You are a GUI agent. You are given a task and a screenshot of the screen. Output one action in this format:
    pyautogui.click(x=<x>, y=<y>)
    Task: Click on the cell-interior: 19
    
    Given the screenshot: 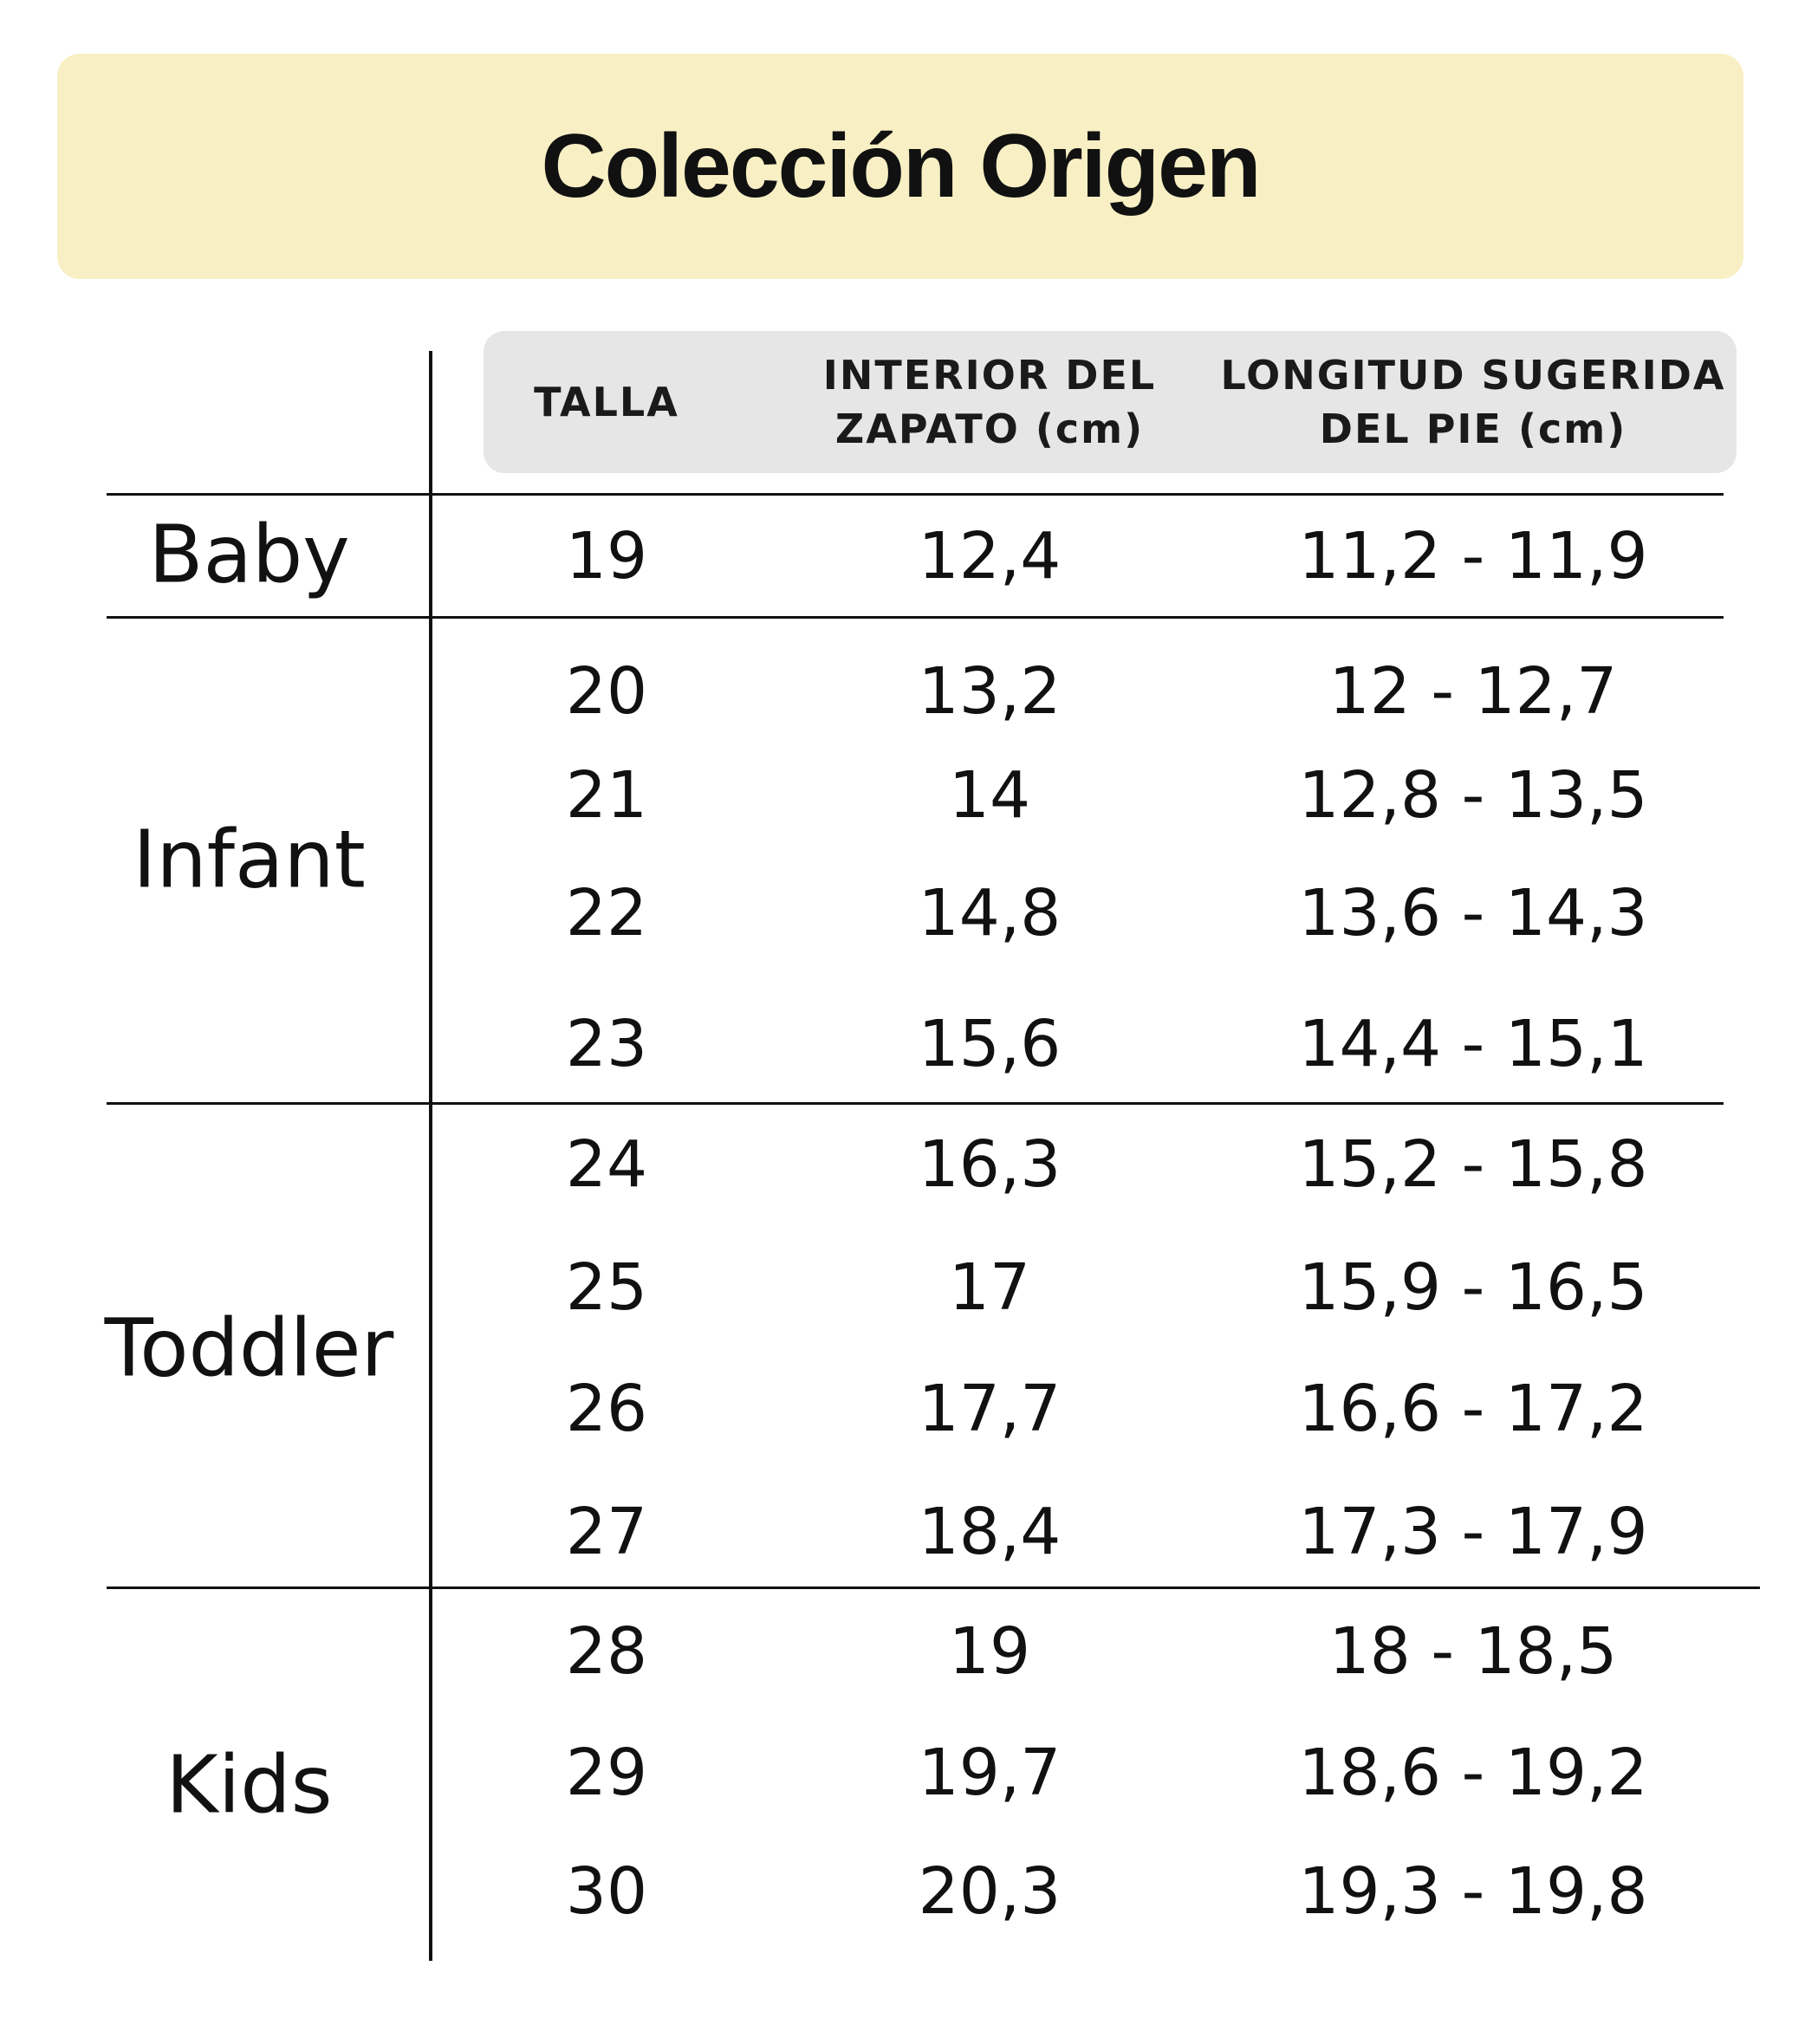 What is the action you would take?
    pyautogui.click(x=989, y=1652)
    